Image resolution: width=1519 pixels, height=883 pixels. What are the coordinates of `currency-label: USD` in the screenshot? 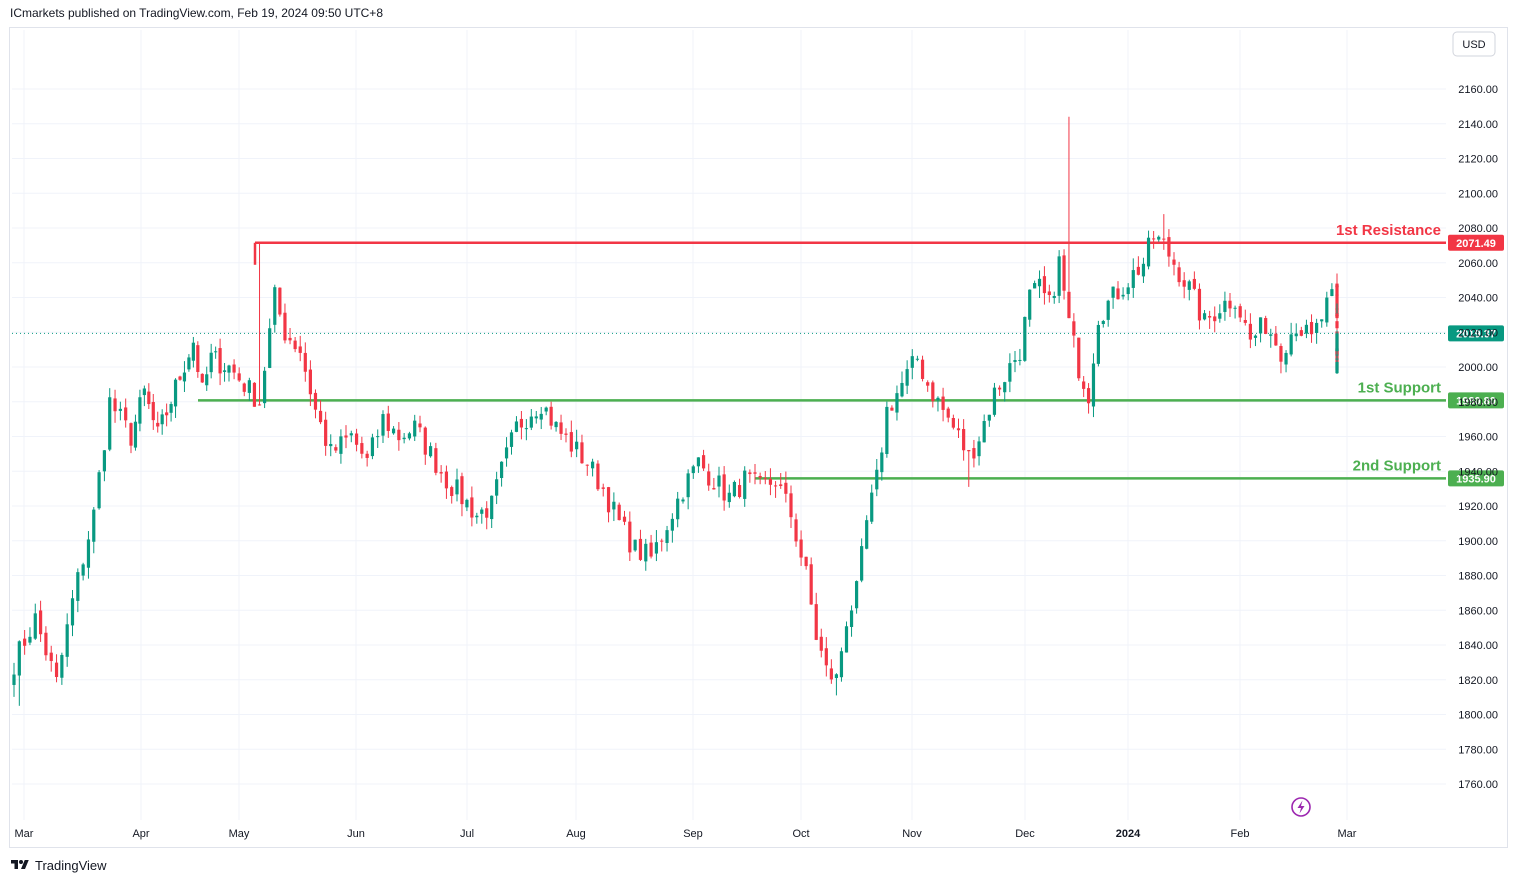 It's located at (1473, 45).